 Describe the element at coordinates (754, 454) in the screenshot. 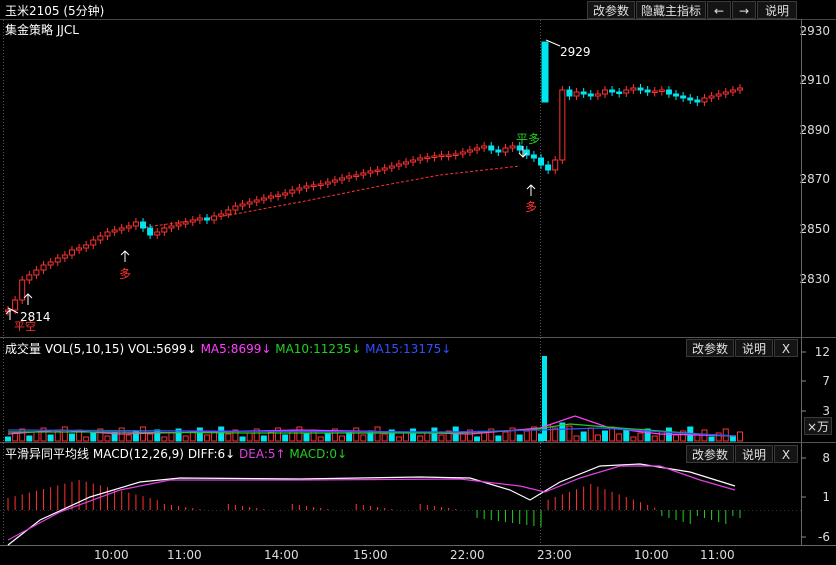

I see `macd-help-button: 说明` at that location.